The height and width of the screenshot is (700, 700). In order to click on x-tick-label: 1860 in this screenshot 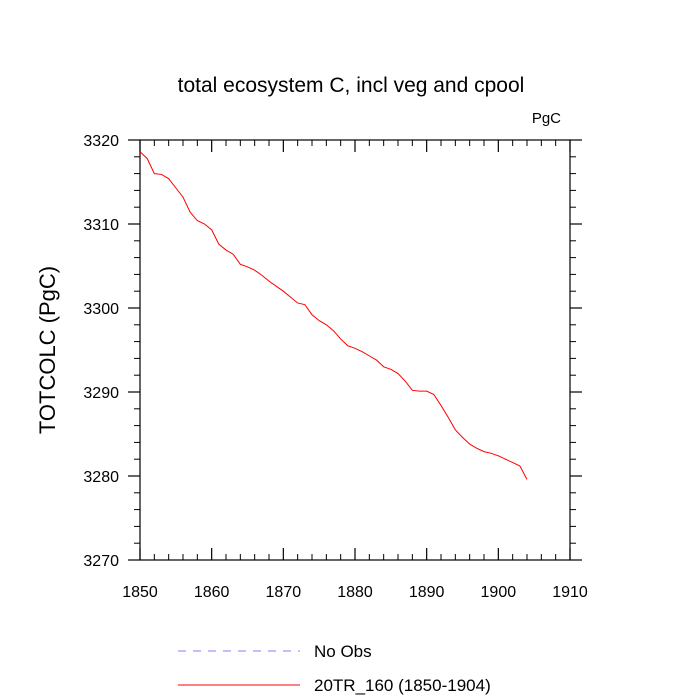, I will do `click(212, 592)`.